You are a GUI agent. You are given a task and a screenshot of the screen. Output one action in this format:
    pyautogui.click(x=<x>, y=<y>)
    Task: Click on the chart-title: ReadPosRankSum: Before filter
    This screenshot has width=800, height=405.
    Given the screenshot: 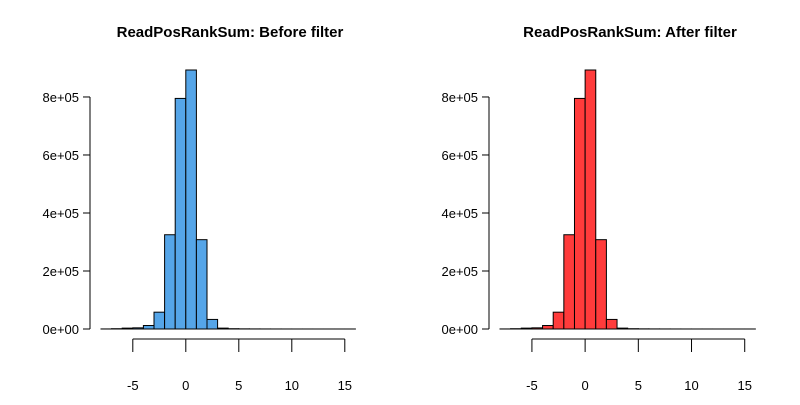 What is the action you would take?
    pyautogui.click(x=230, y=32)
    